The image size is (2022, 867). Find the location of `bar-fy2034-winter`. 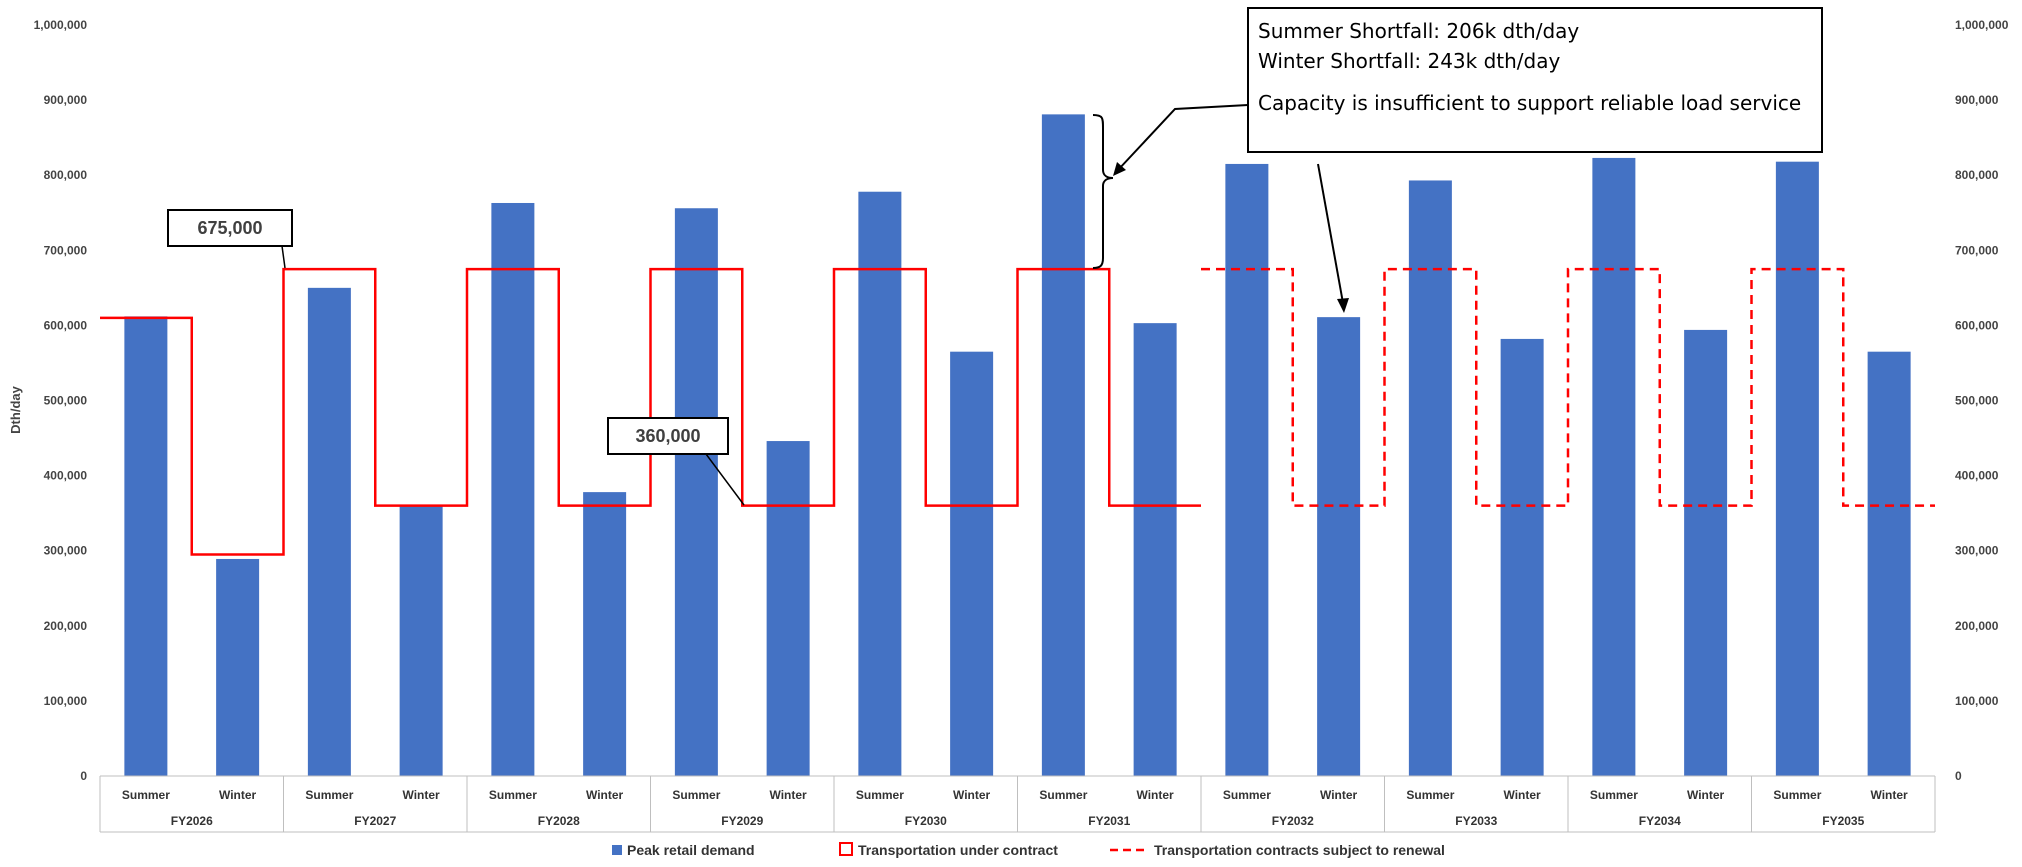

bar-fy2034-winter is located at coordinates (1706, 552).